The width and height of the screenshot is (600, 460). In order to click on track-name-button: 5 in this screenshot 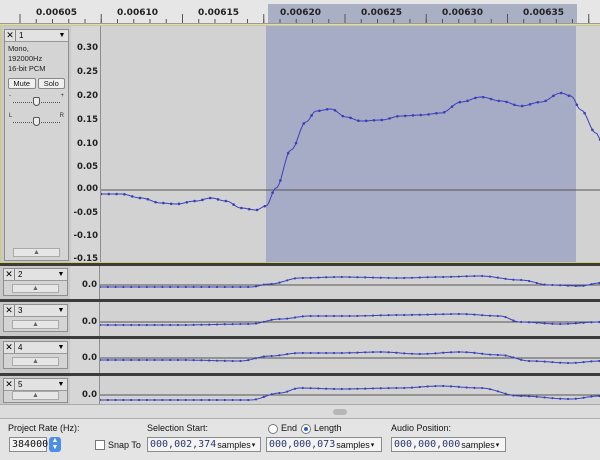, I will do `click(20, 384)`.